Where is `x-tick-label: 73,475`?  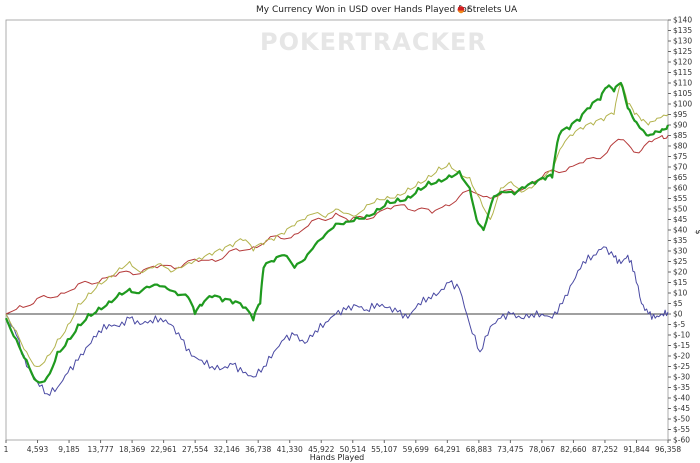
x-tick-label: 73,475 is located at coordinates (510, 449).